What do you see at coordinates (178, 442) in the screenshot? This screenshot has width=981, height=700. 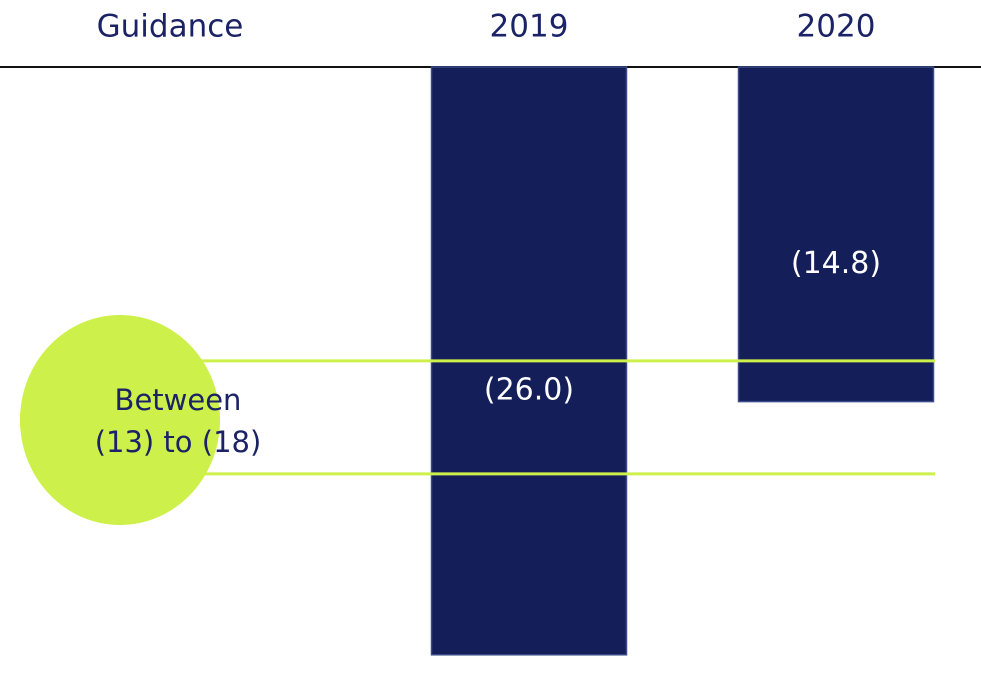 I see `guidance-label: (13) to (18)` at bounding box center [178, 442].